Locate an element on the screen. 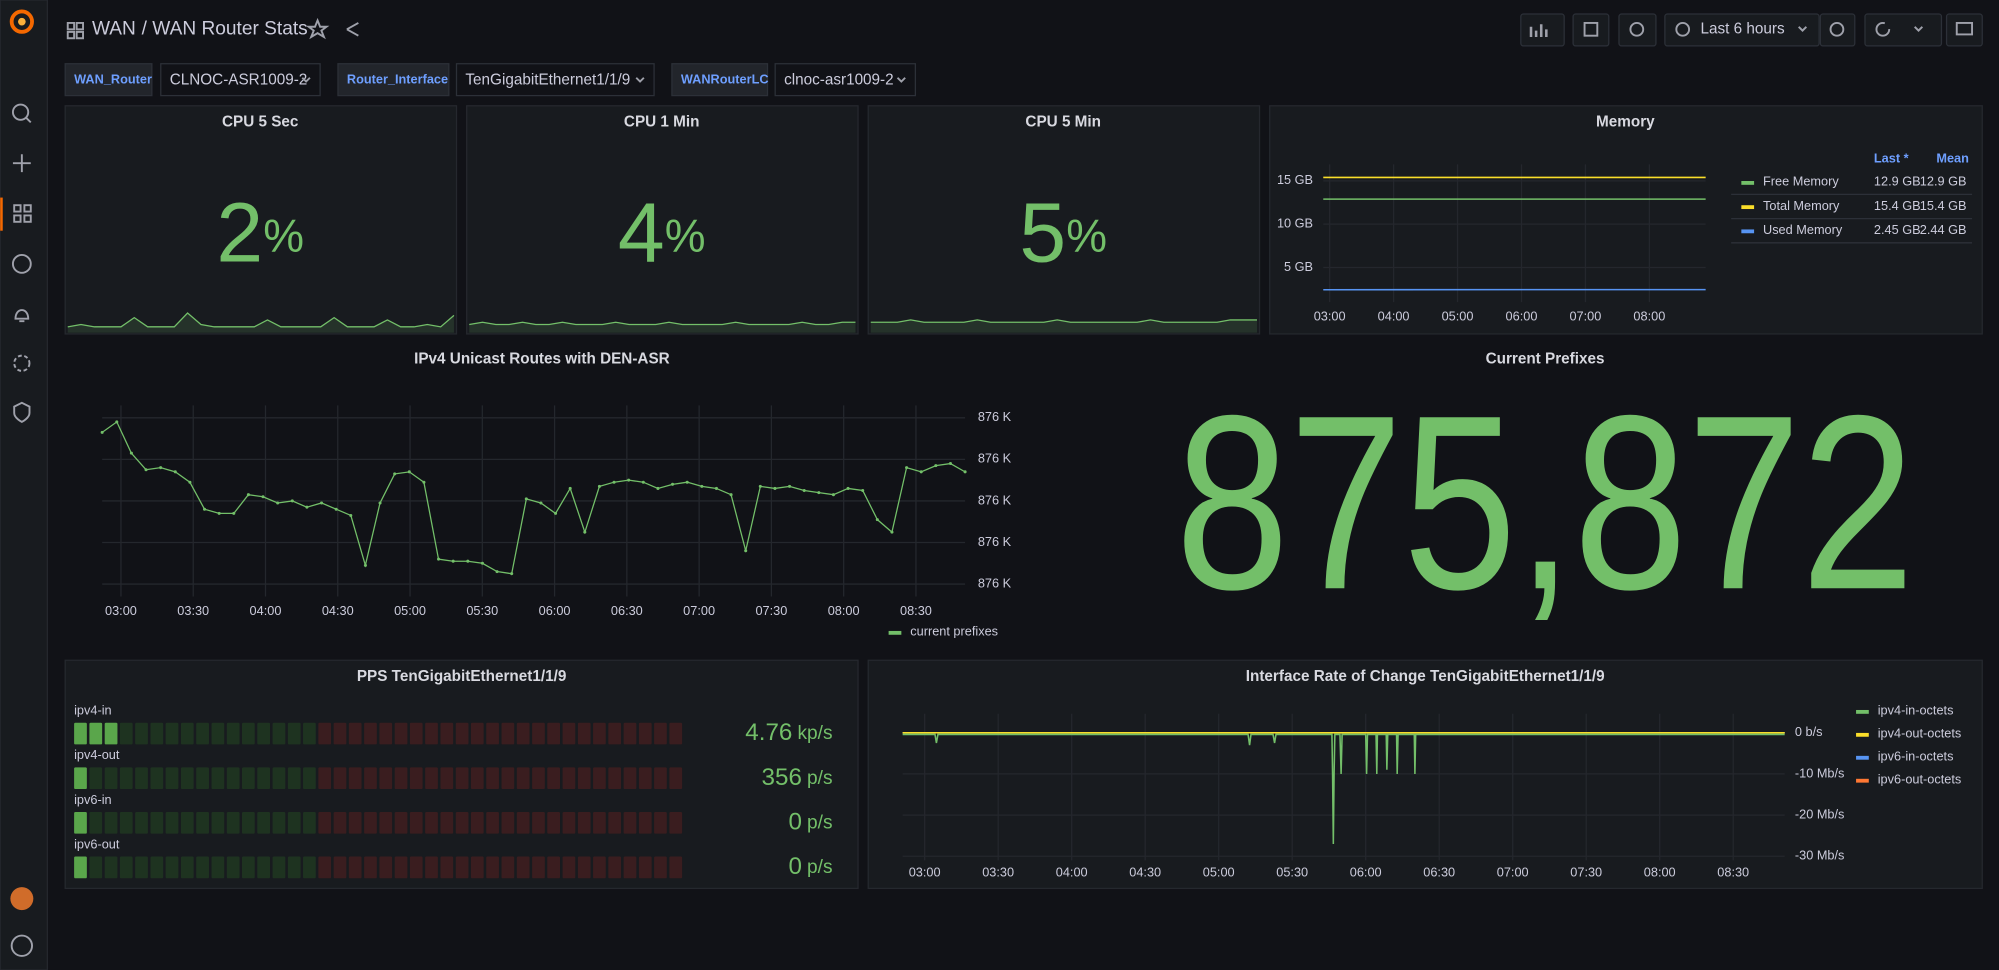  time-picker is located at coordinates (1742, 30).